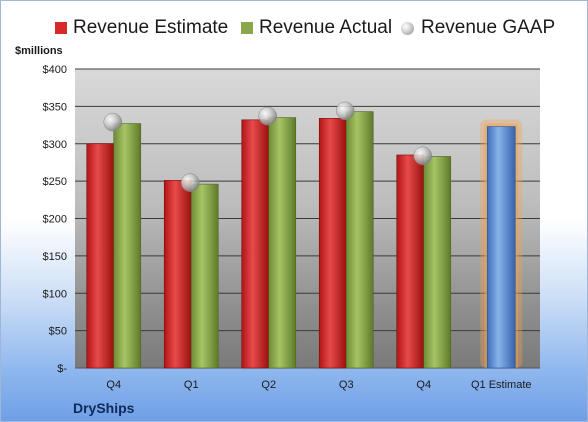 The width and height of the screenshot is (588, 422). Describe the element at coordinates (55, 70) in the screenshot. I see `y-tick-label: $400` at that location.